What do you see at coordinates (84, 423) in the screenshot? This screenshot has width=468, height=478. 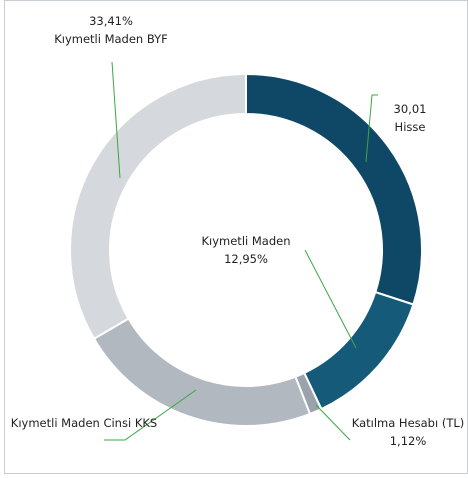 I see `slice-label: Kıymetli Maden Cinsi KKS` at bounding box center [84, 423].